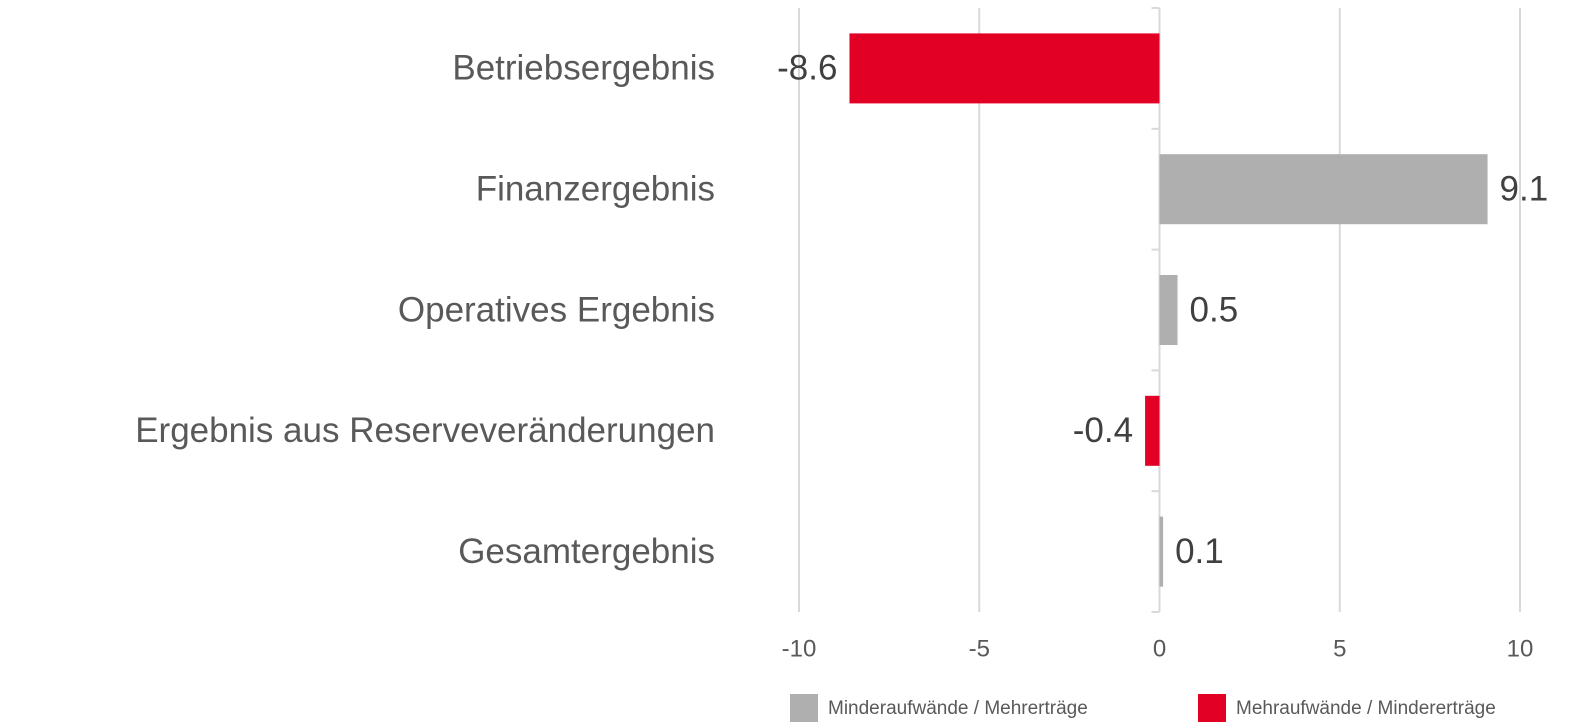 This screenshot has width=1579, height=728. What do you see at coordinates (1214, 309) in the screenshot?
I see `value-label: 0.5` at bounding box center [1214, 309].